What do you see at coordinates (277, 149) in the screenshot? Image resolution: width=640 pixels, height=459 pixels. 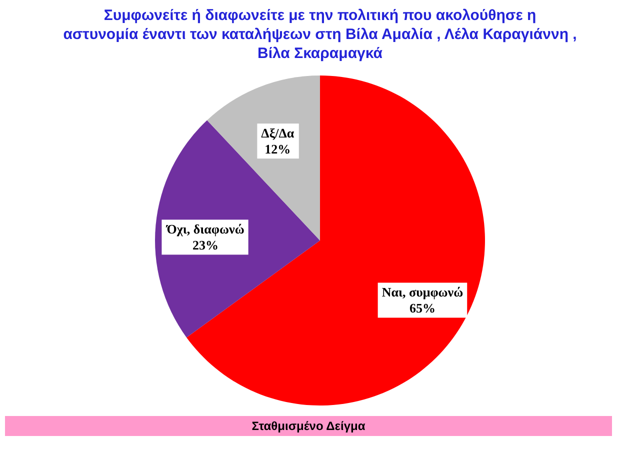 I see `data-label: 12%` at bounding box center [277, 149].